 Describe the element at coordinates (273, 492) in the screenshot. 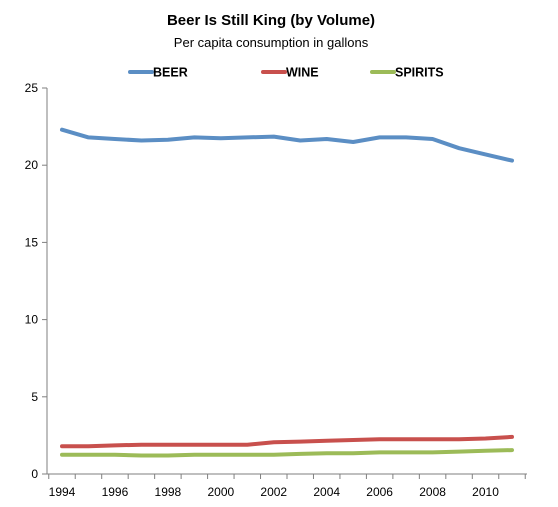

I see `x-tick-label: 2002` at that location.